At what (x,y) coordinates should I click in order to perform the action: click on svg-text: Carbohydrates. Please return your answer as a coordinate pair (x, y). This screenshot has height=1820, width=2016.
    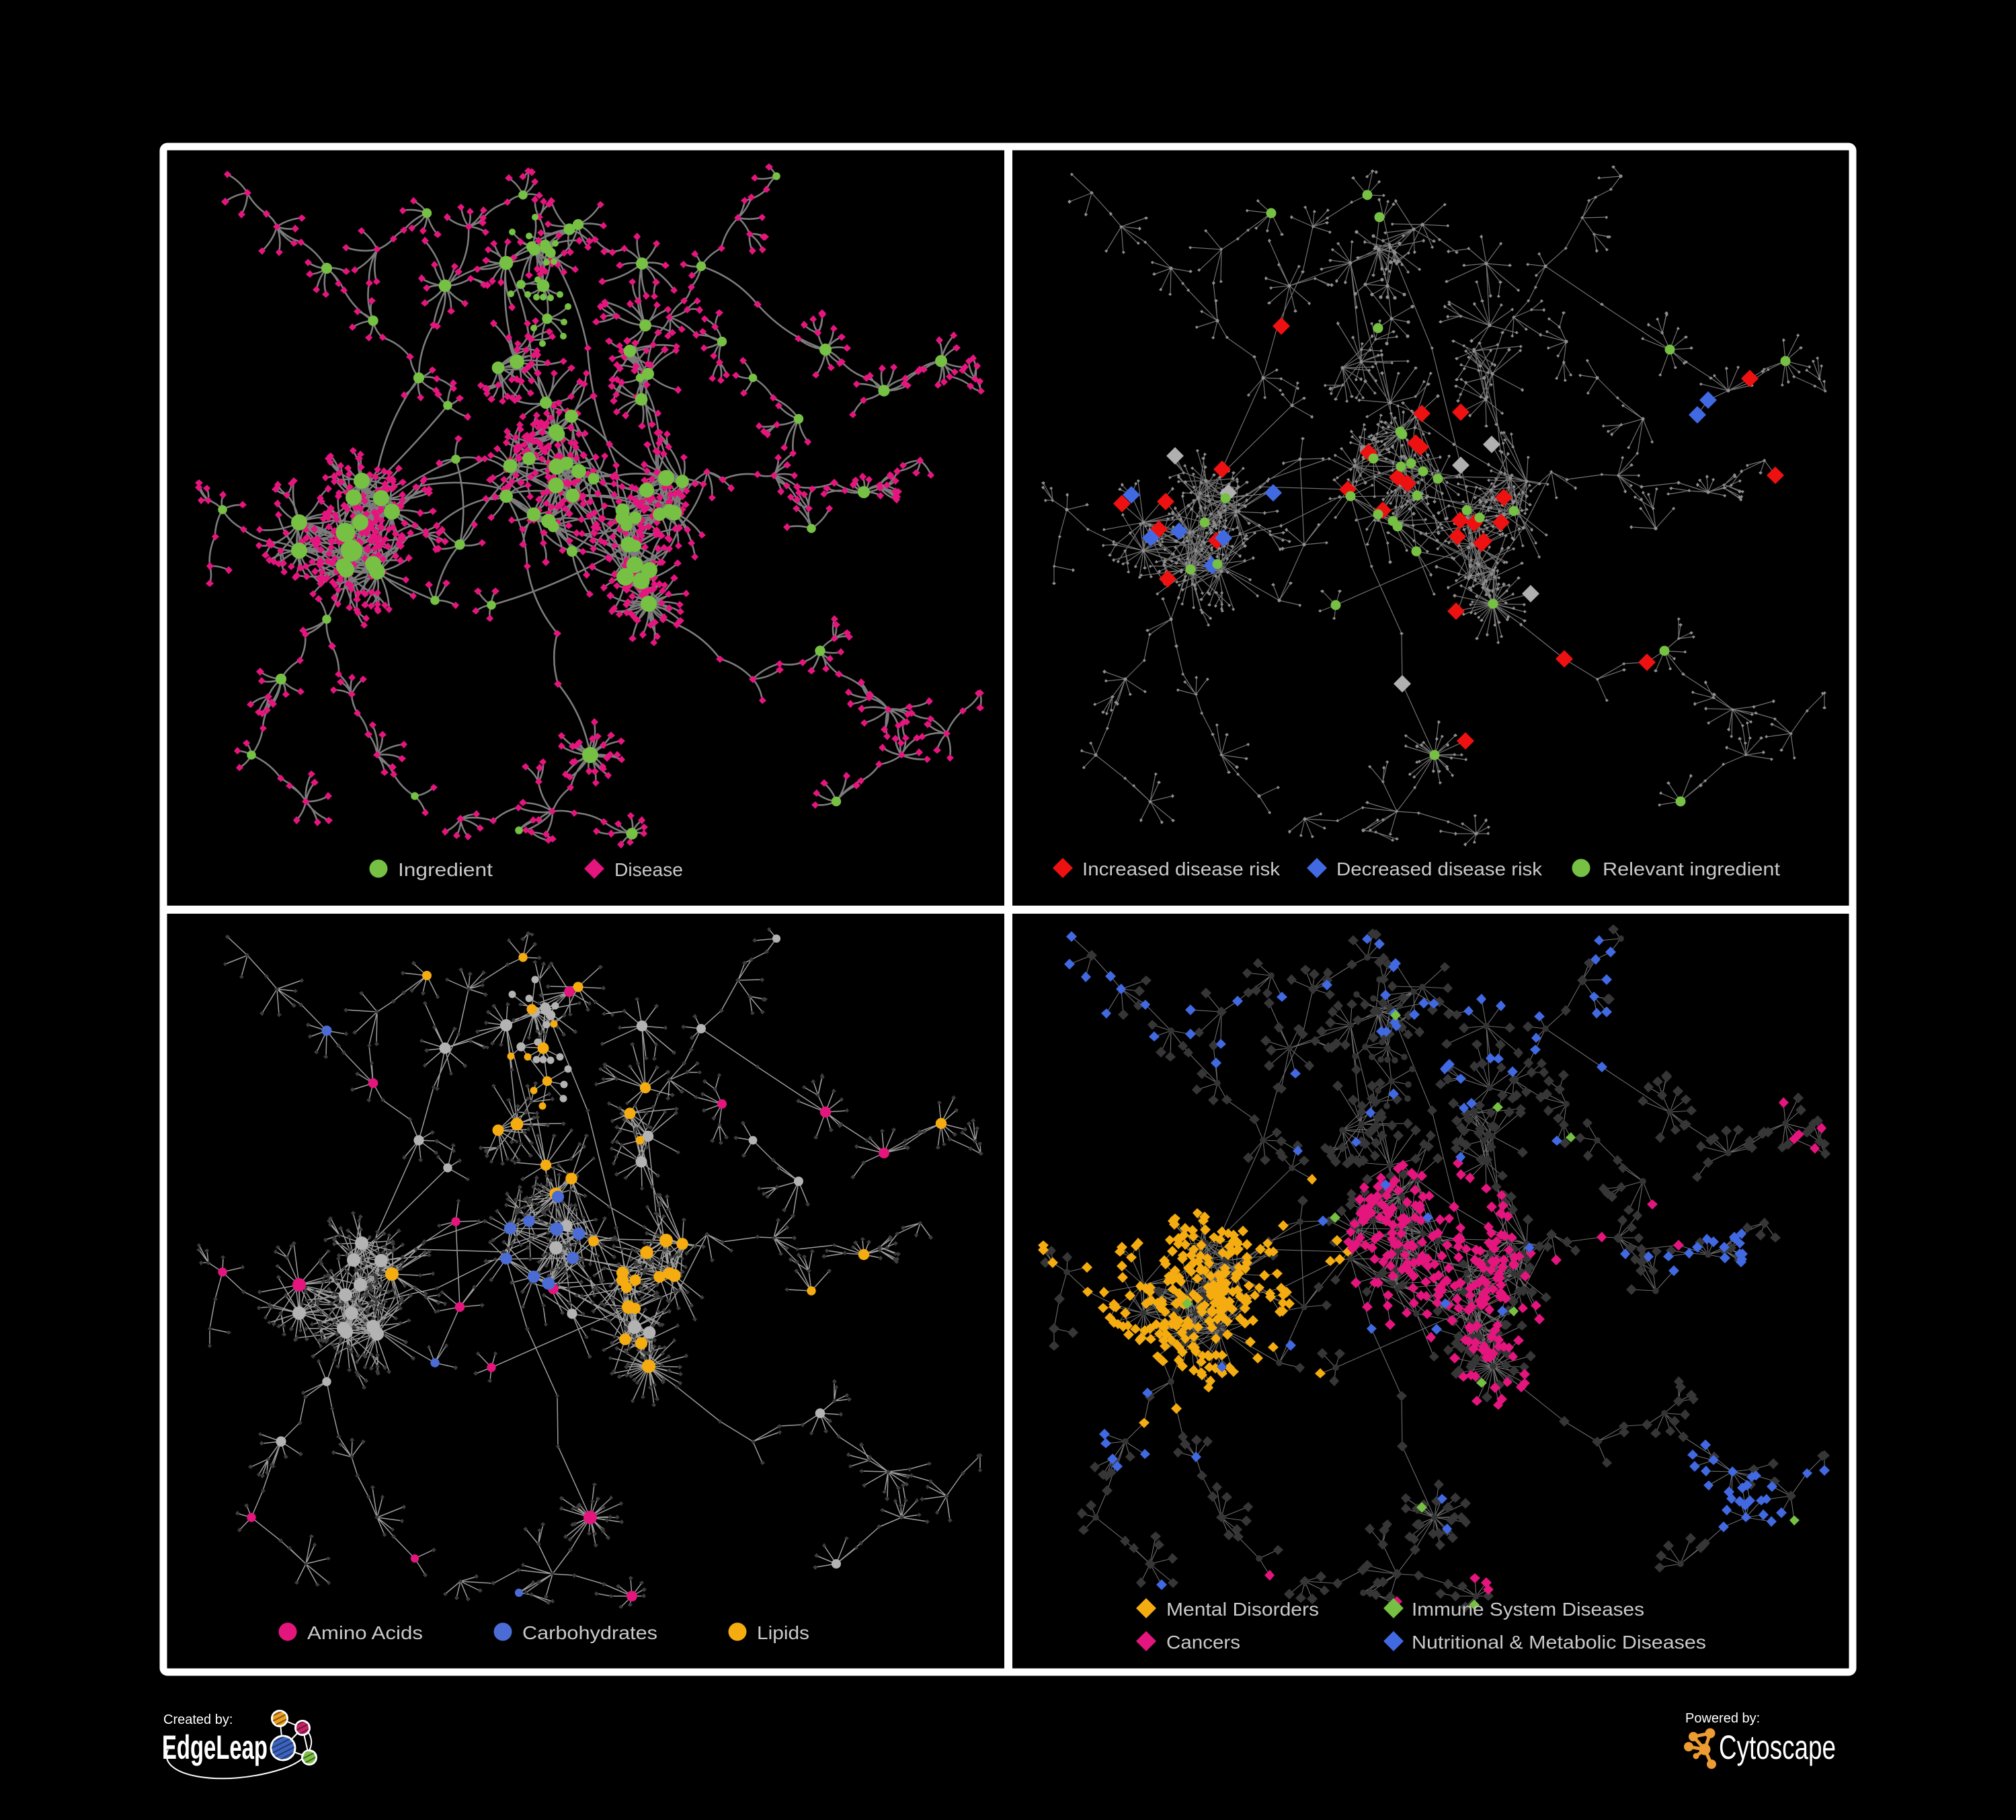
    Looking at the image, I should click on (589, 1632).